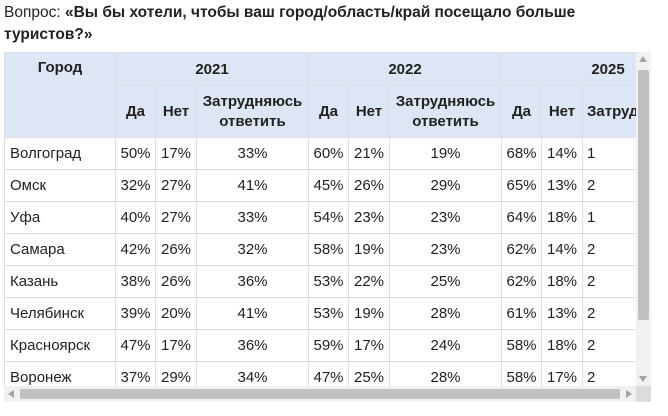  I want to click on city-cell: Воронеж, so click(60, 373).